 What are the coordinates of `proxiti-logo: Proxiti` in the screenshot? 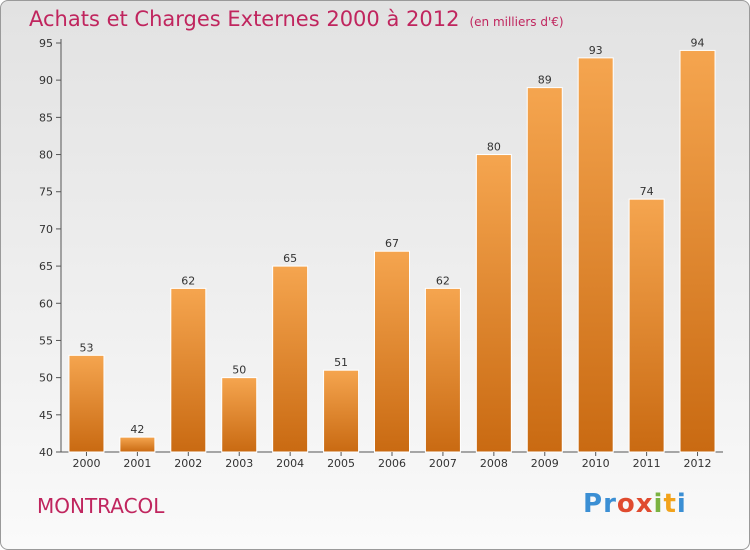 It's located at (635, 504).